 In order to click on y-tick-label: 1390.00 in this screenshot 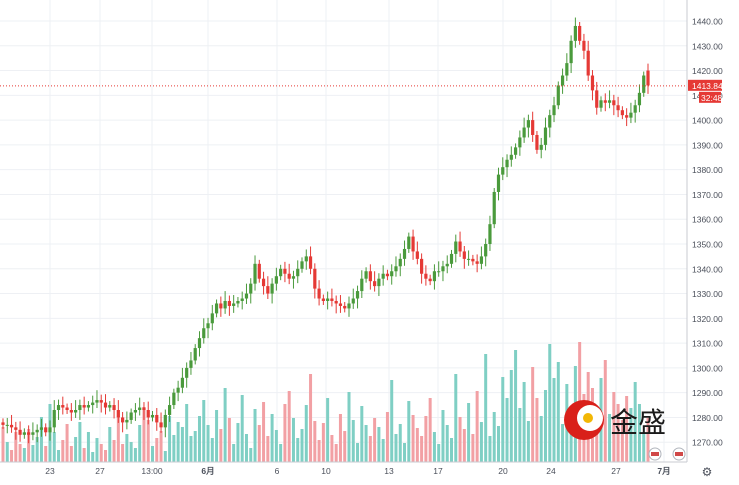, I will do `click(707, 145)`.